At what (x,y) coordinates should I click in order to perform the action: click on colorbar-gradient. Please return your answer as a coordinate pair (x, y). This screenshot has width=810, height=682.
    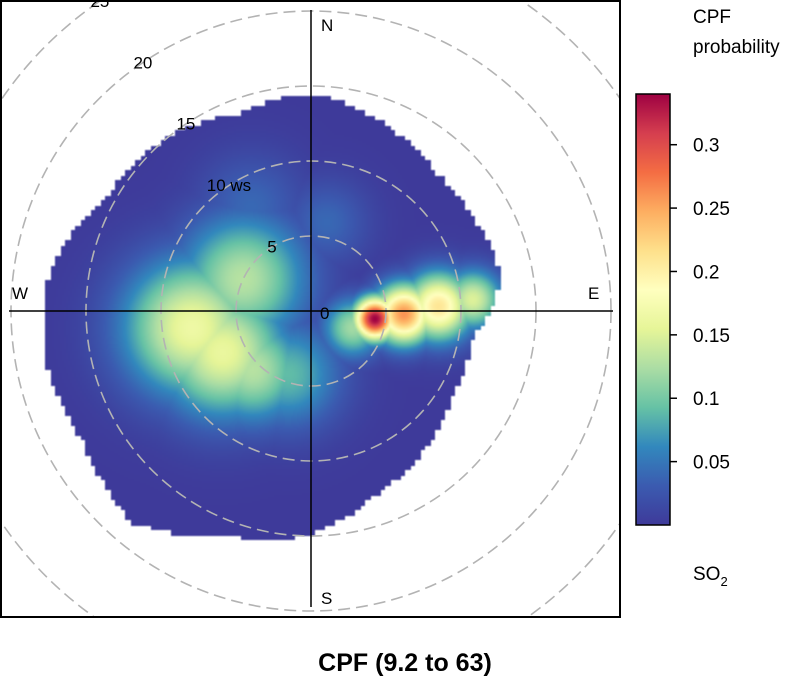
    Looking at the image, I should click on (653, 309).